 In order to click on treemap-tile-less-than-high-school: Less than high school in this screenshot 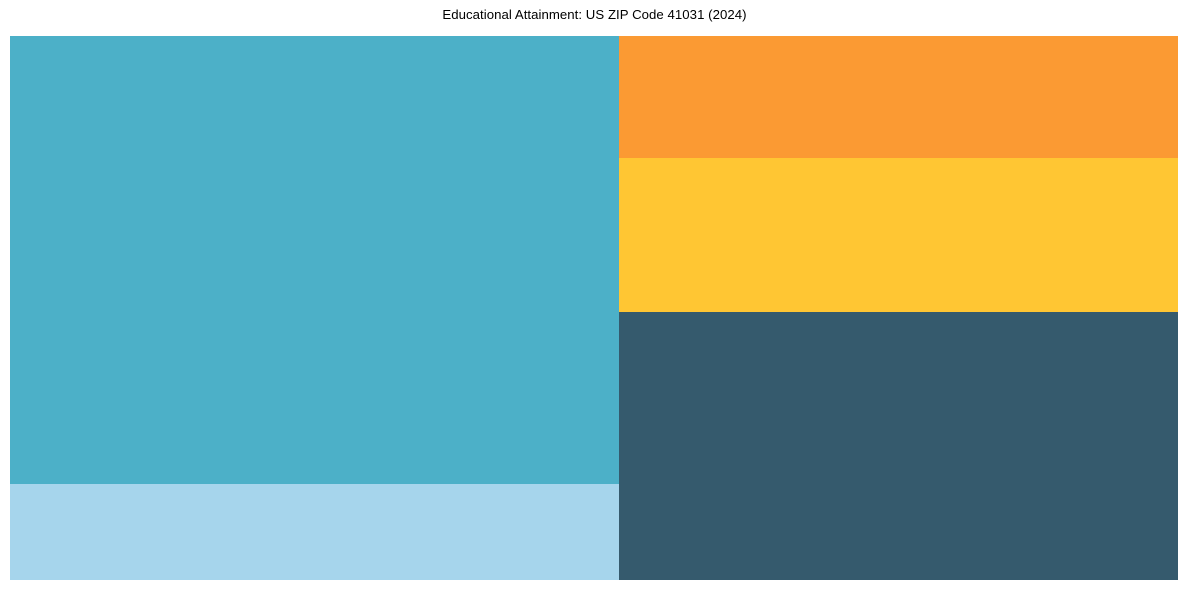, I will do `click(314, 531)`.